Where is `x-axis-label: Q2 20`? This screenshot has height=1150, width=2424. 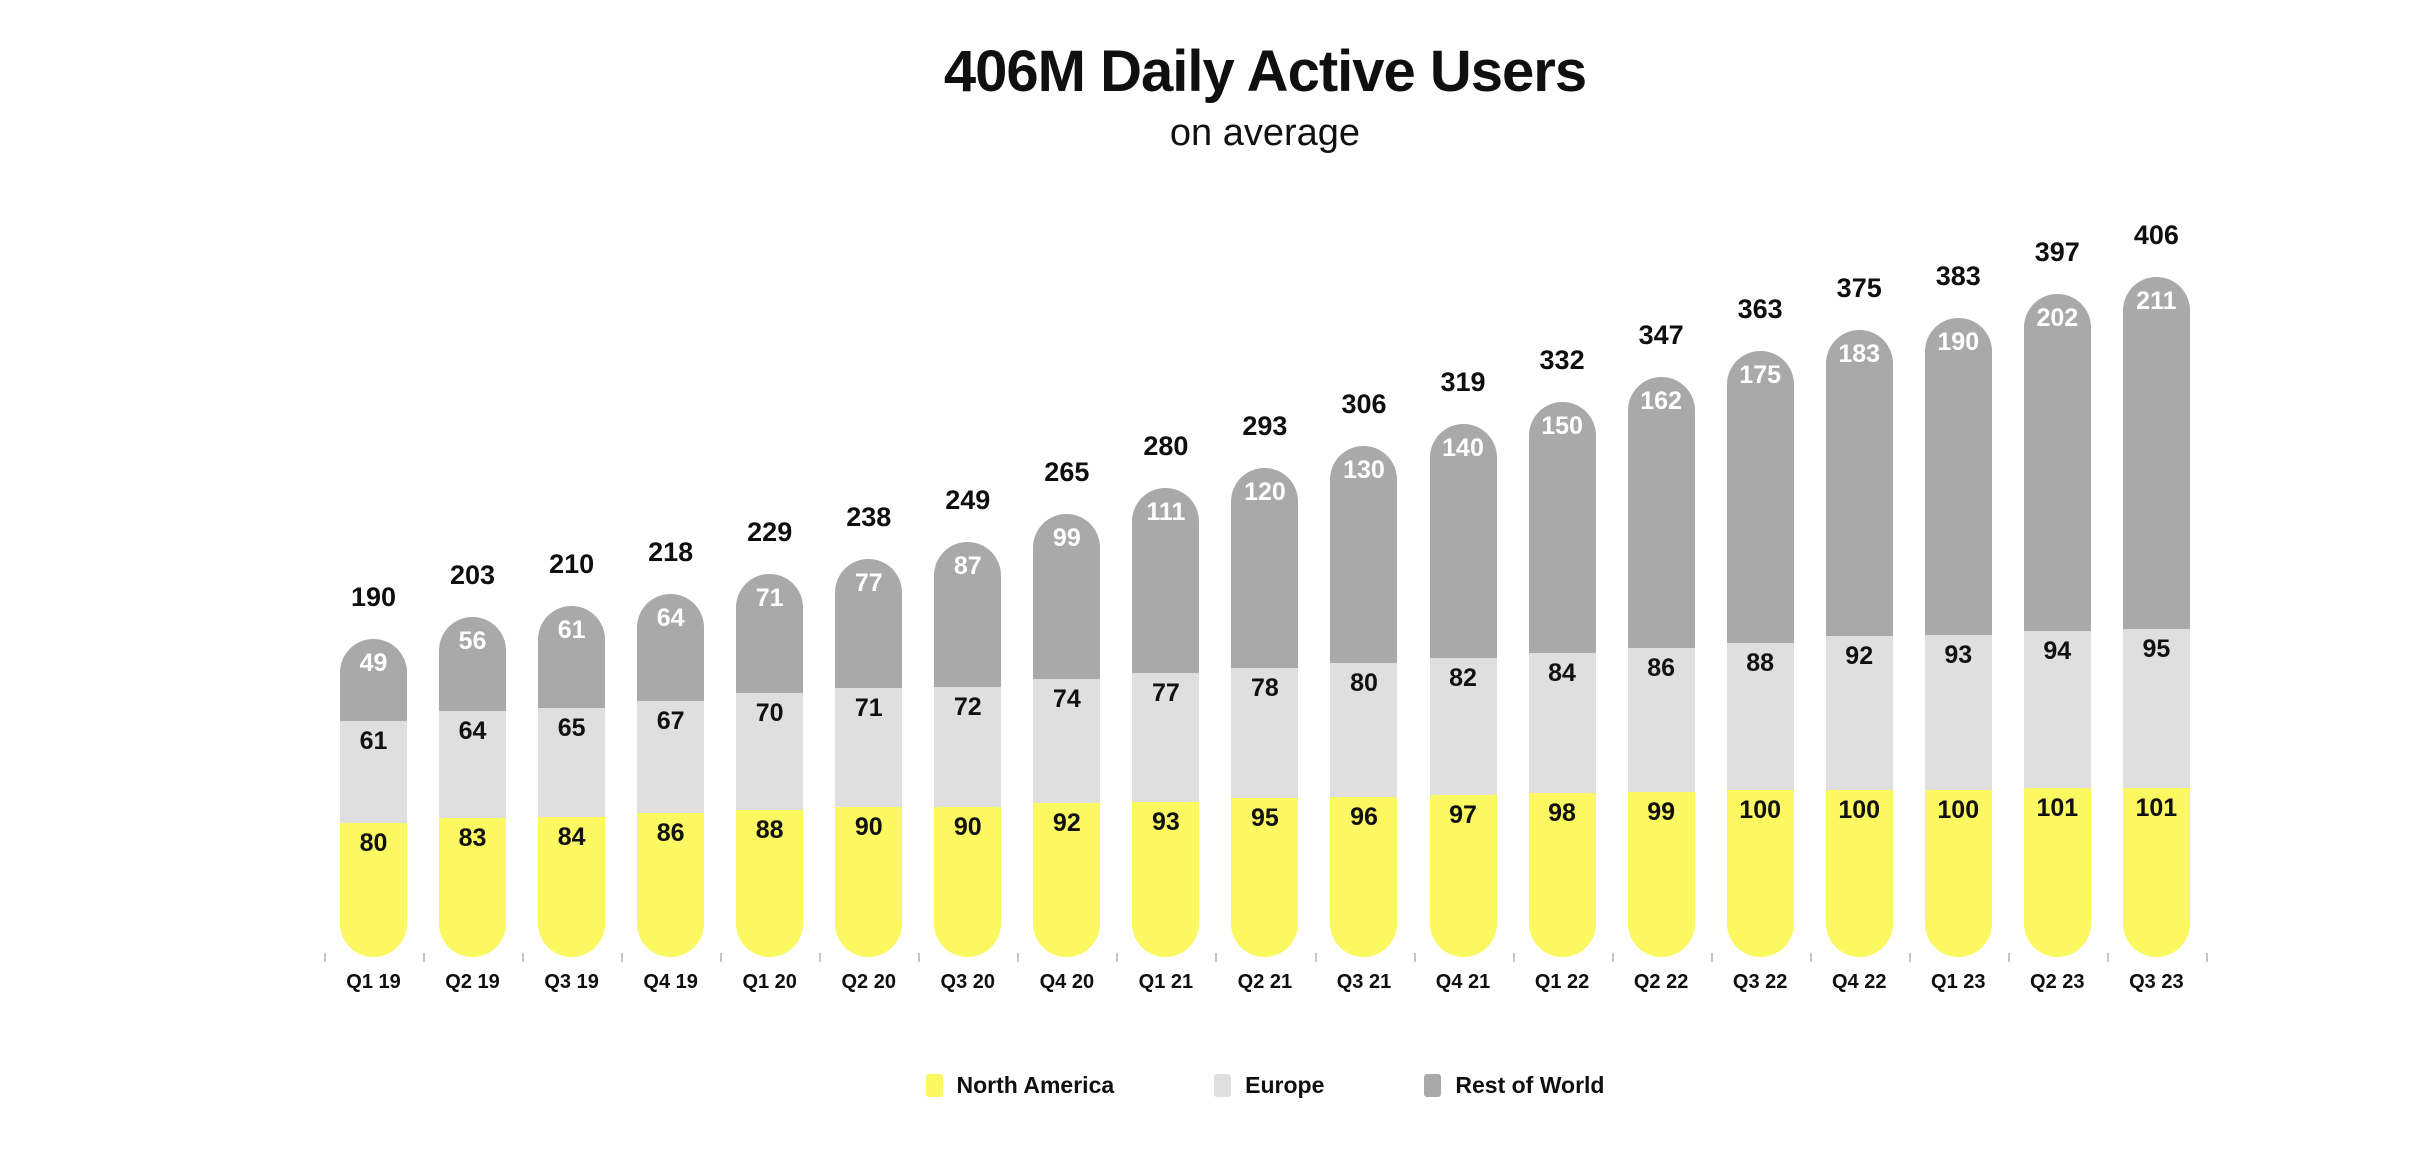 x-axis-label: Q2 20 is located at coordinates (868, 982).